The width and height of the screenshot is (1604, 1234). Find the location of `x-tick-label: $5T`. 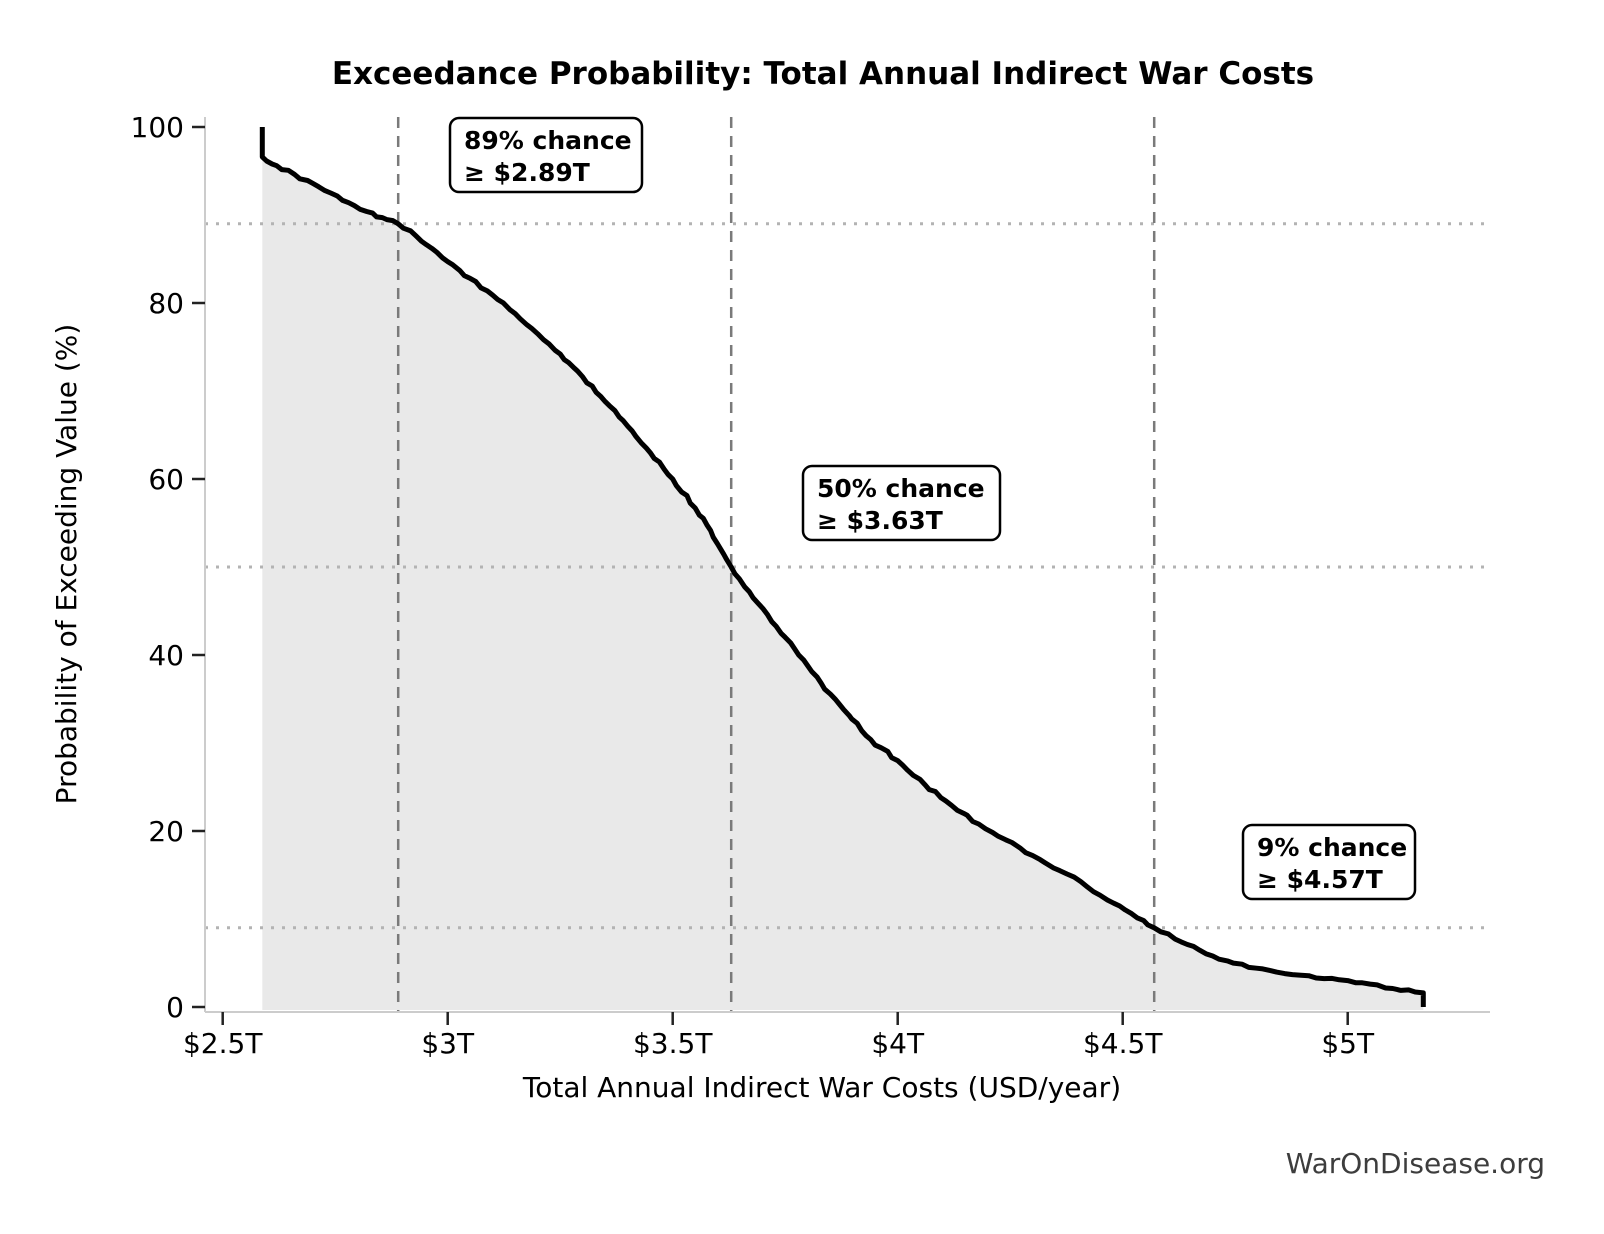

x-tick-label: $5T is located at coordinates (1348, 1043).